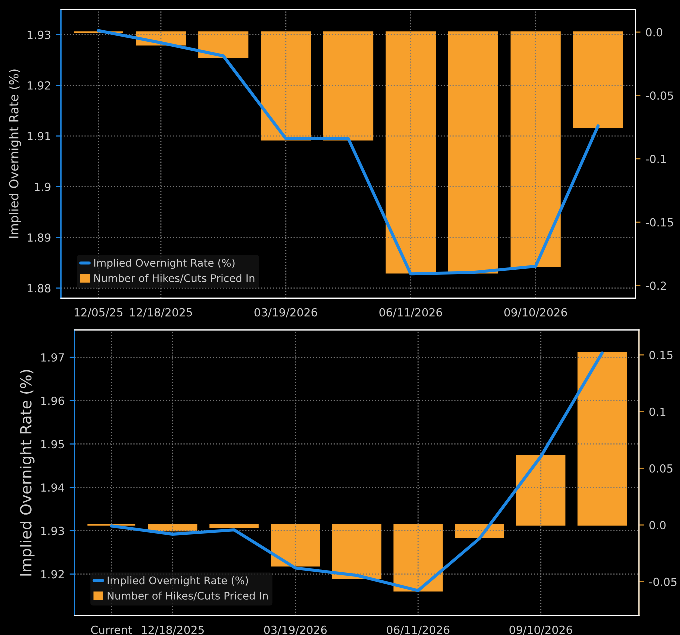  Describe the element at coordinates (53, 444) in the screenshot. I see `y-tick-label: 1.95` at that location.